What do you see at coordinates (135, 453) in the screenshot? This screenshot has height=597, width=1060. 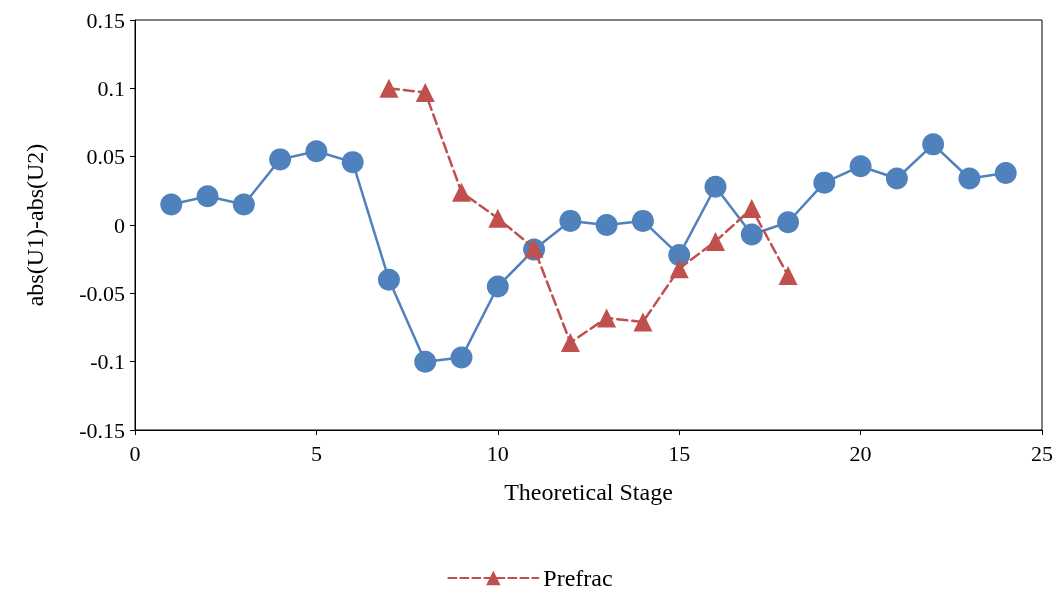 I see `x-tick-label: 0` at bounding box center [135, 453].